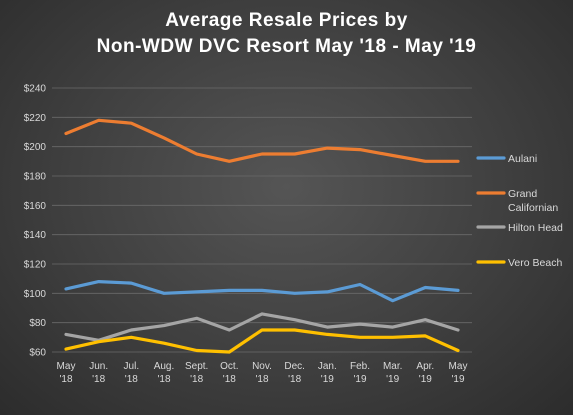 Image resolution: width=573 pixels, height=415 pixels. Describe the element at coordinates (35, 89) in the screenshot. I see `y-tick-label: $240` at that location.